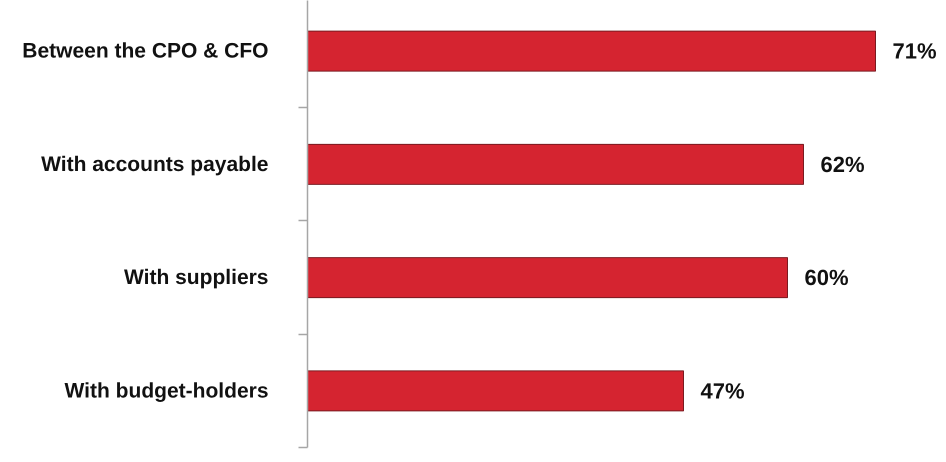 The height and width of the screenshot is (462, 946). What do you see at coordinates (196, 278) in the screenshot?
I see `y-tick-label: With suppliers` at bounding box center [196, 278].